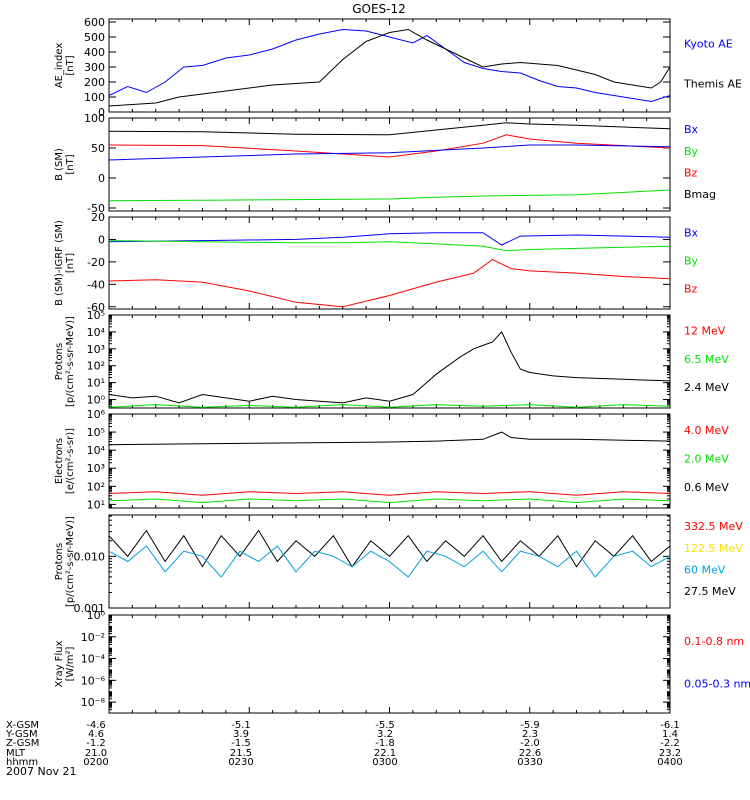  What do you see at coordinates (385, 743) in the screenshot?
I see `footer-value: -1.8` at bounding box center [385, 743].